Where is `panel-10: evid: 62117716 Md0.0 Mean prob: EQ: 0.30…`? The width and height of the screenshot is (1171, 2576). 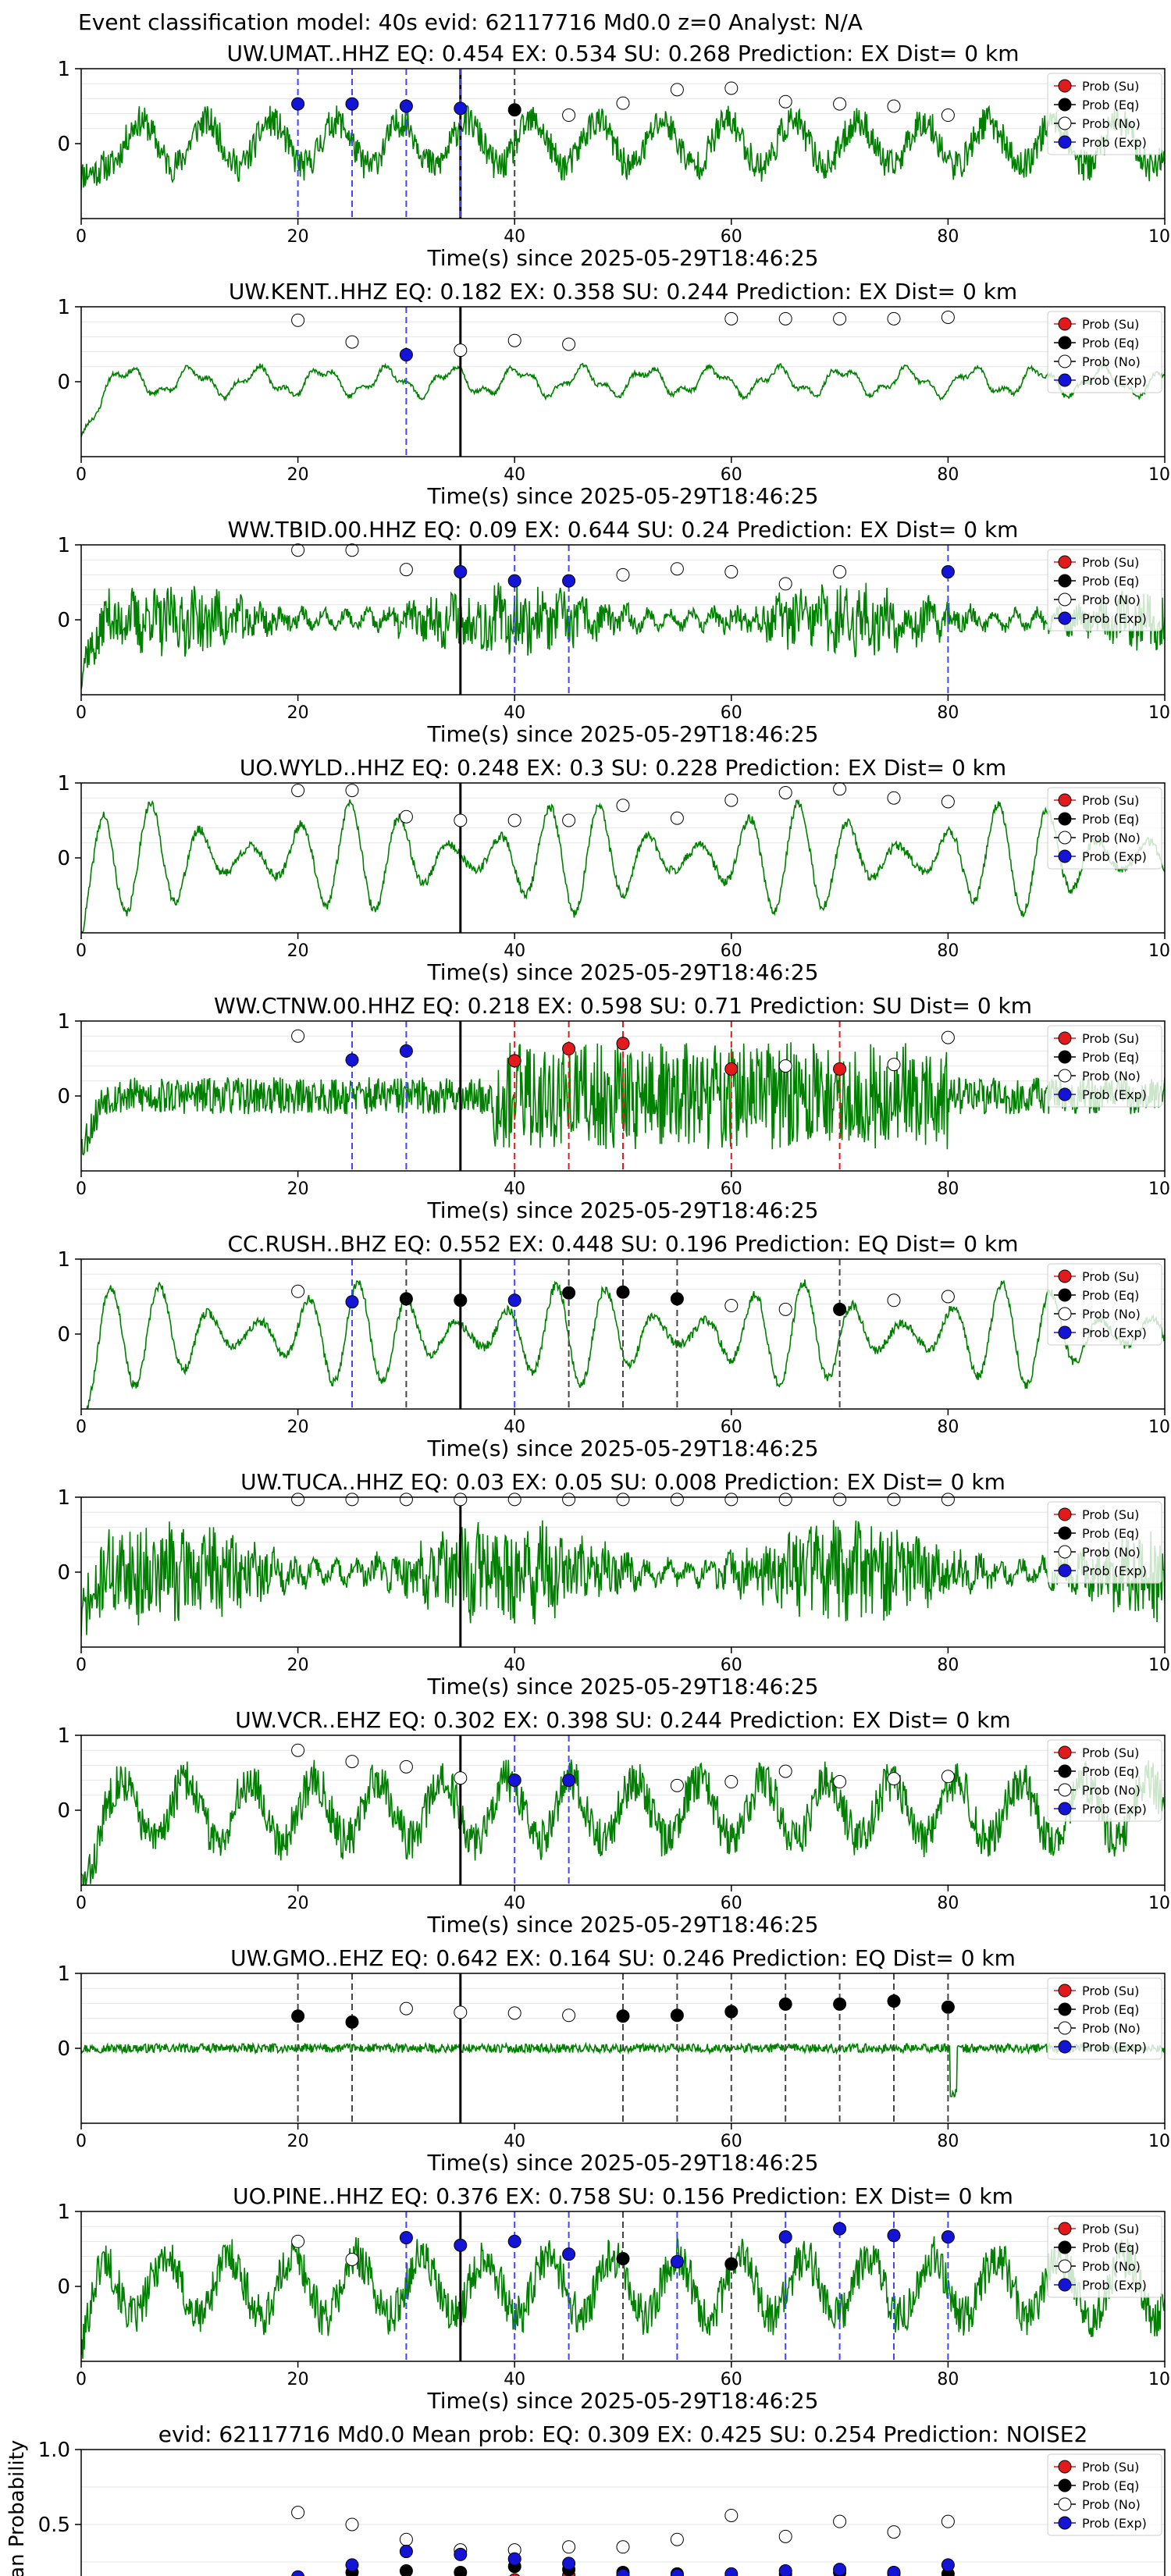
panel-10: evid: 62117716 Md0.0 Mean prob: EQ: 0.30… is located at coordinates (585, 2498).